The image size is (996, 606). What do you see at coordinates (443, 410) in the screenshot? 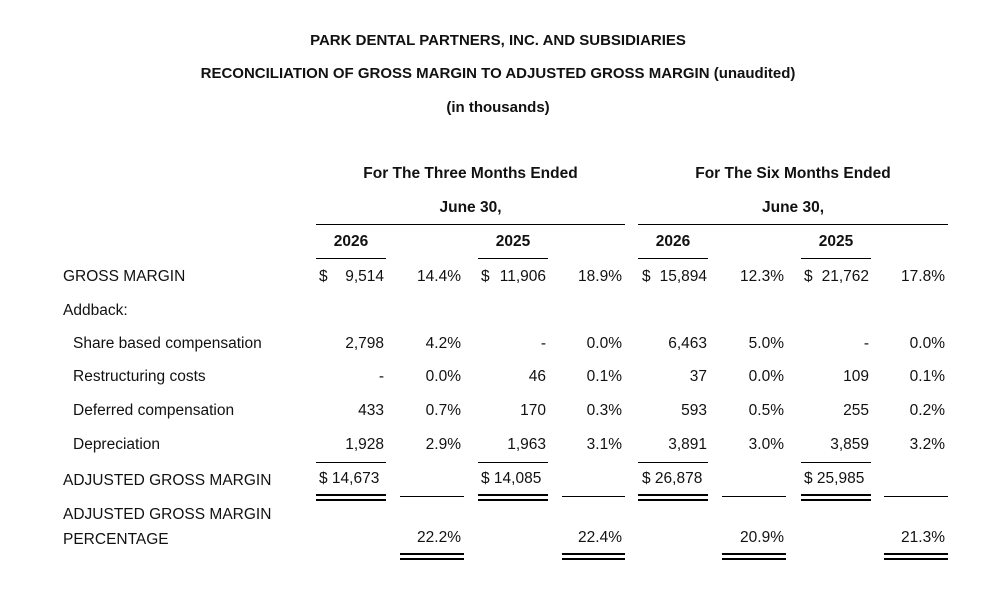
I see `percent-cell: 0.7%` at bounding box center [443, 410].